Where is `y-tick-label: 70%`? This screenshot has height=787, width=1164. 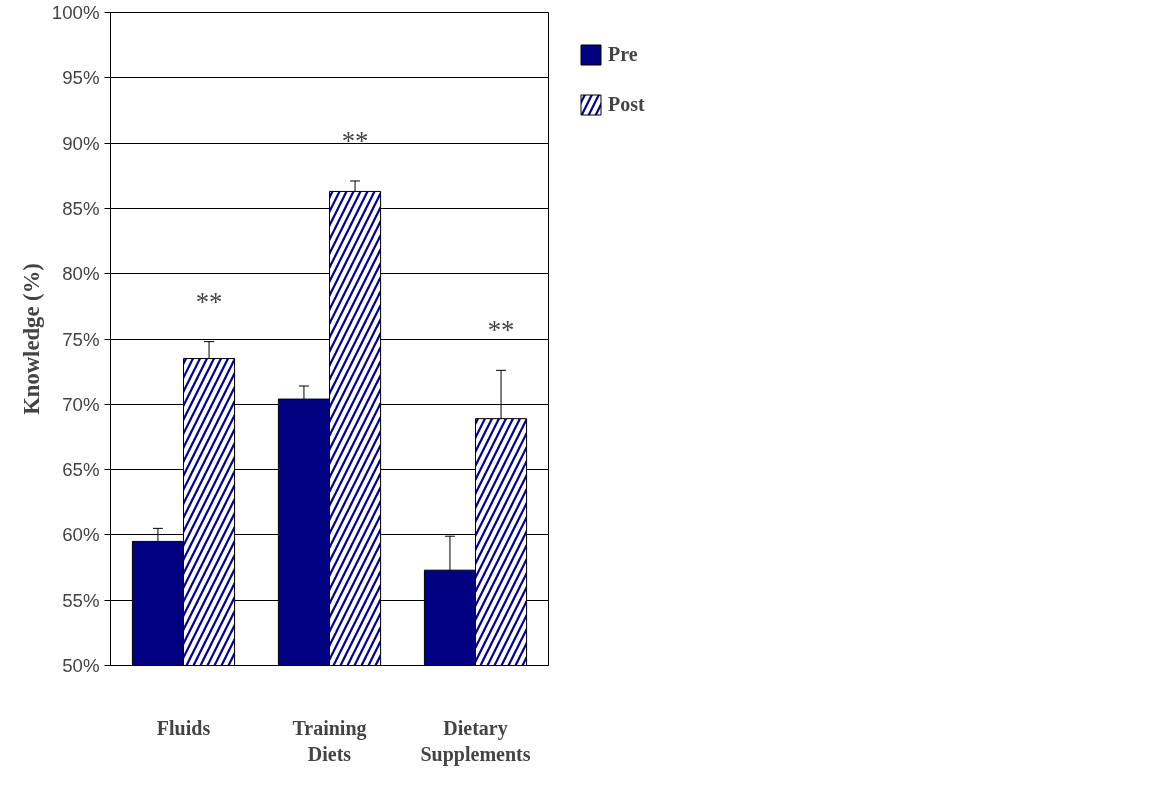
y-tick-label: 70% is located at coordinates (81, 404).